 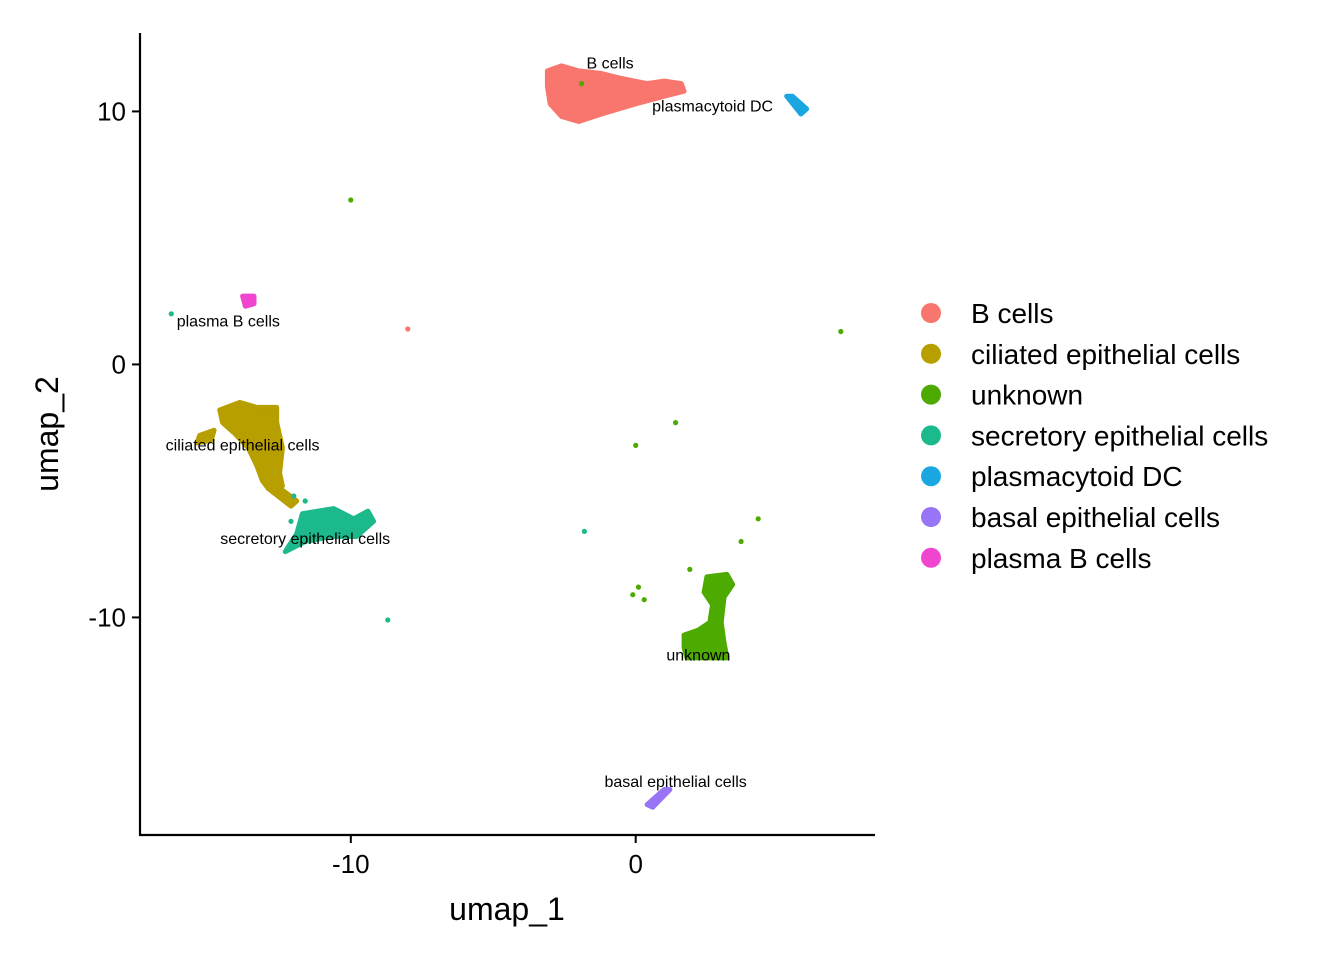 What do you see at coordinates (546, 197) in the screenshot?
I see `series-b-cells` at bounding box center [546, 197].